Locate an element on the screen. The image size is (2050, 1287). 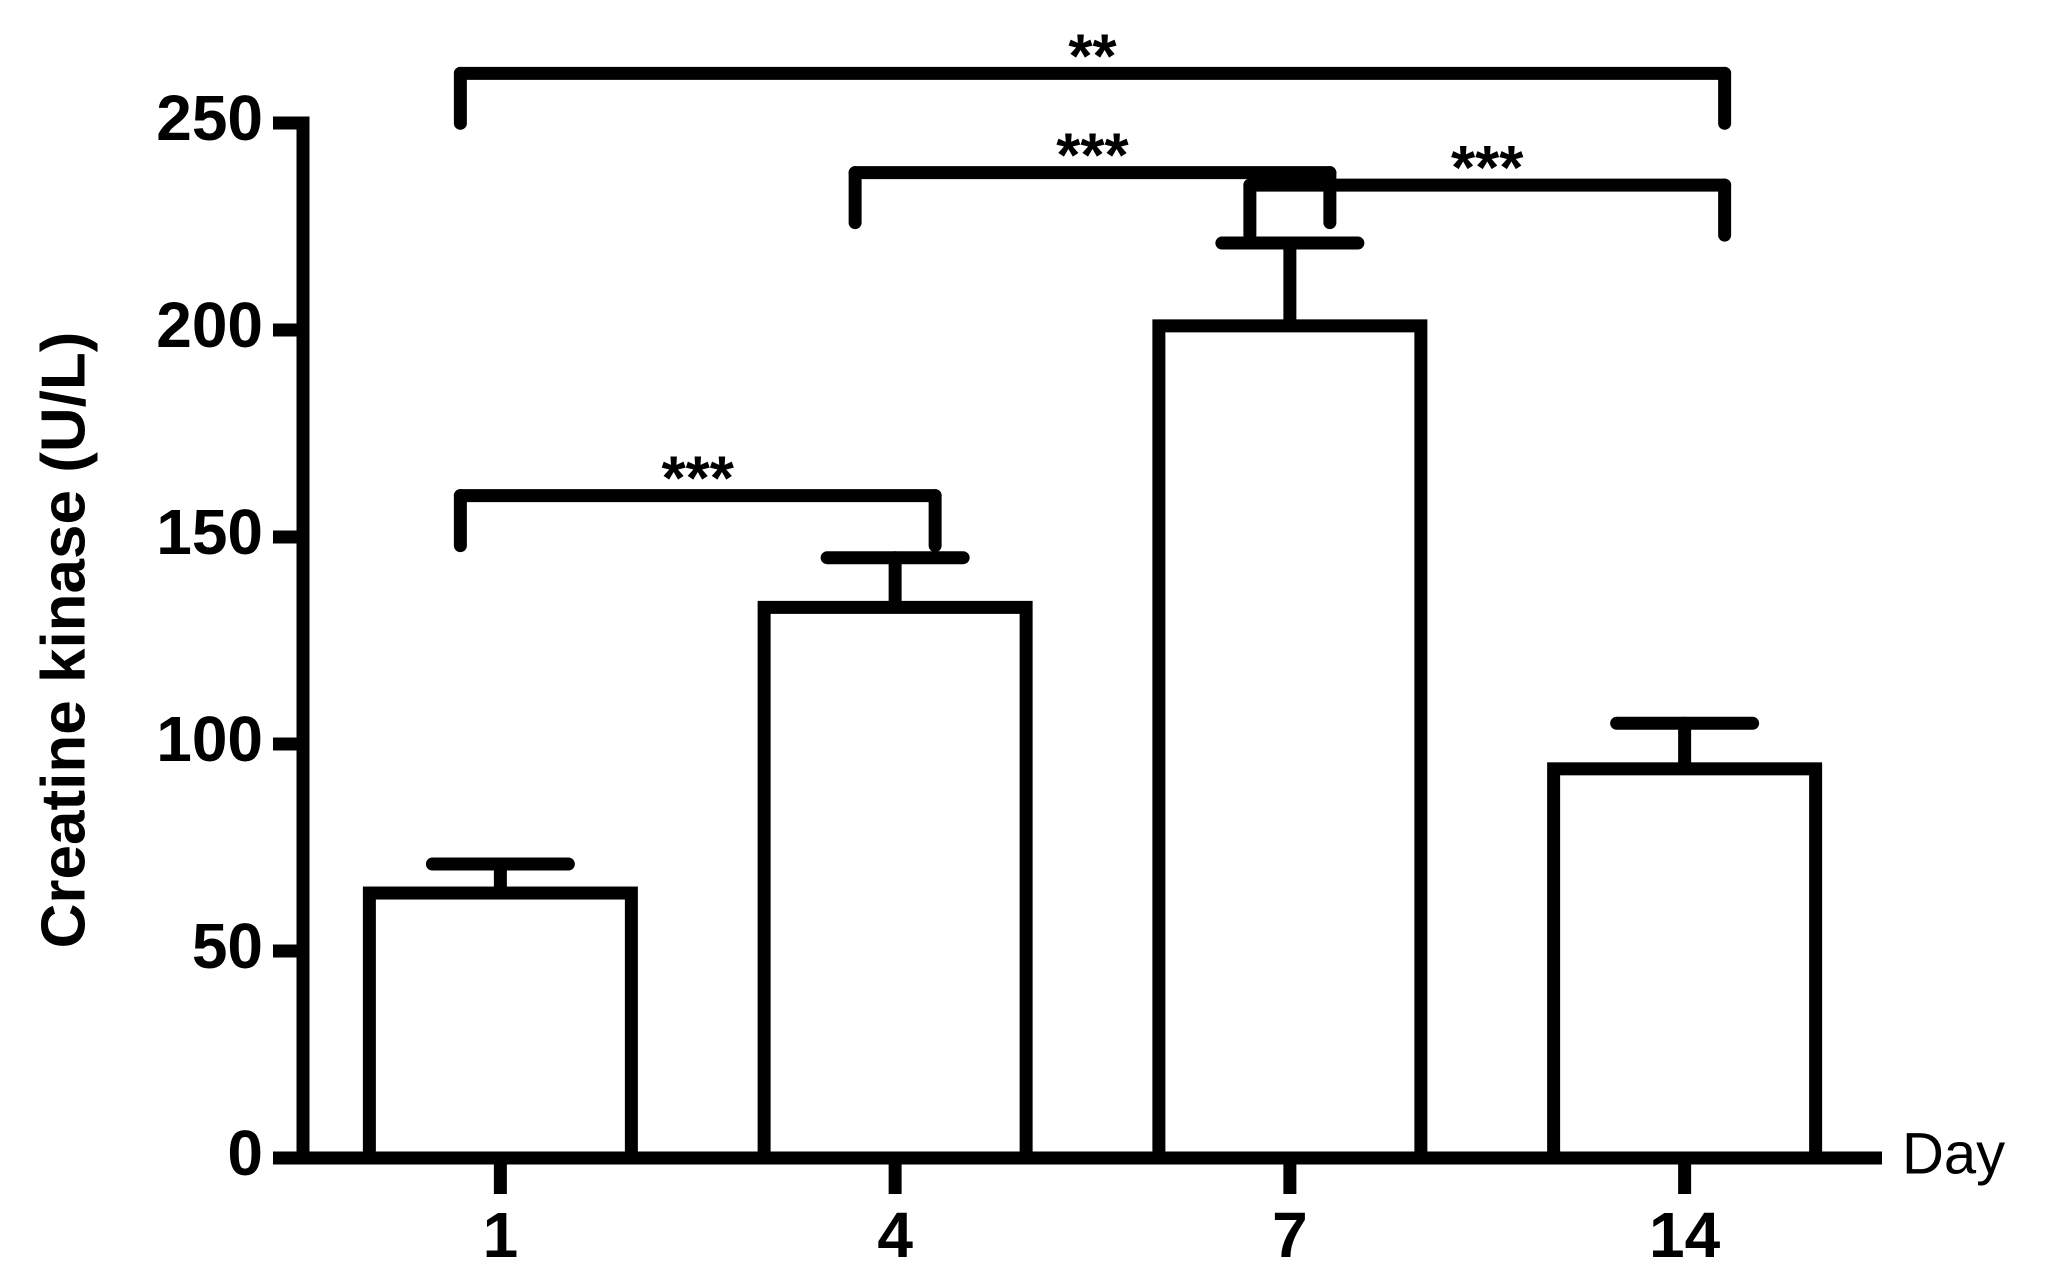
x-tick-label: 14 is located at coordinates (1685, 1235).